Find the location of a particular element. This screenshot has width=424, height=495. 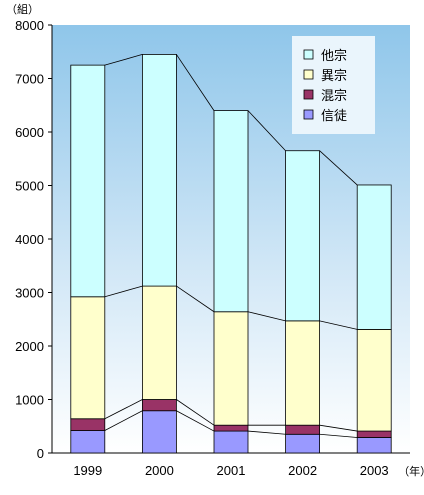

y-tick-label: 7000 is located at coordinates (29, 79).